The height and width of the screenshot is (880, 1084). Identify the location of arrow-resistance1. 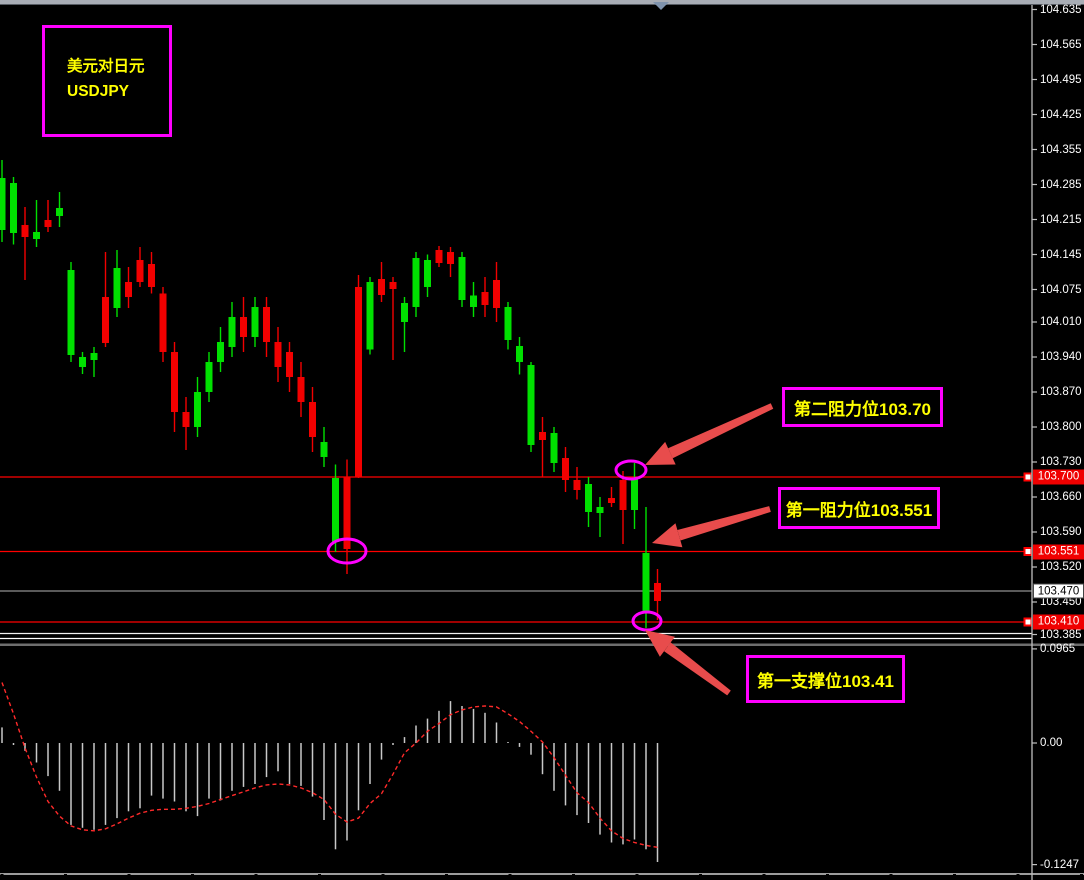
(724, 523).